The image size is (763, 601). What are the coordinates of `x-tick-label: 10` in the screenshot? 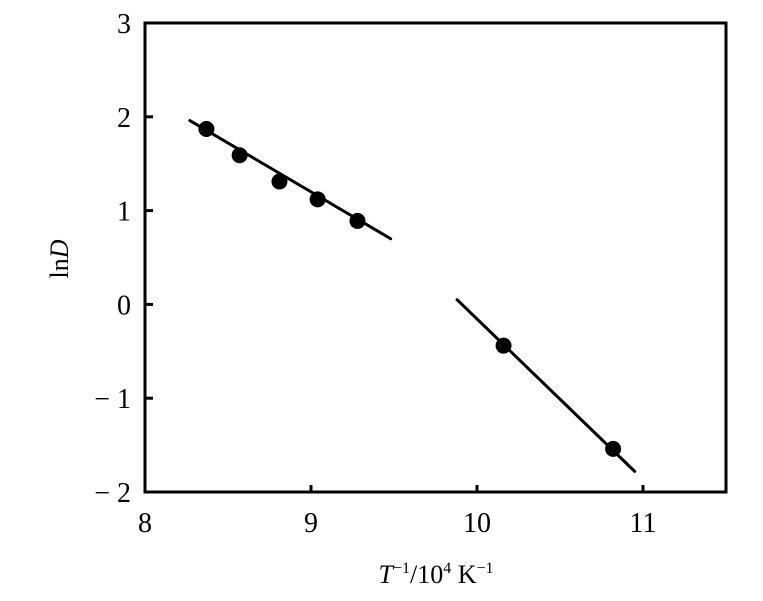 It's located at (477, 523).